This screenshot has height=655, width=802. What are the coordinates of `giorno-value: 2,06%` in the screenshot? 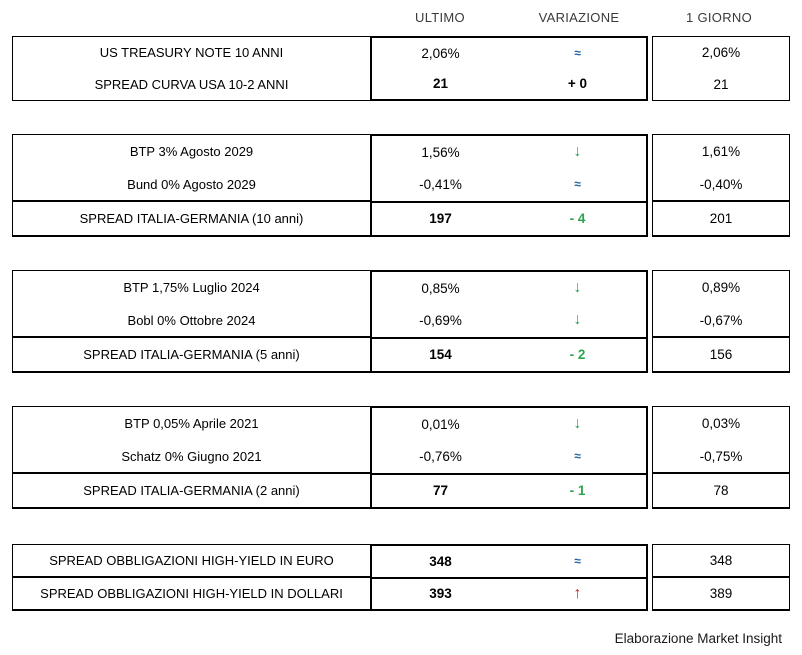 It's located at (721, 53).